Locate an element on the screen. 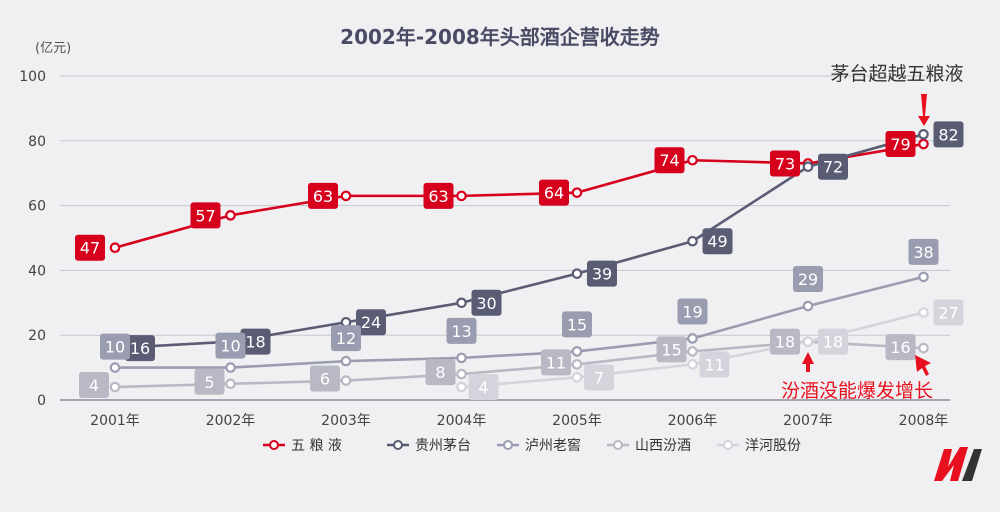  data-label-0-3: 63 is located at coordinates (438, 196).